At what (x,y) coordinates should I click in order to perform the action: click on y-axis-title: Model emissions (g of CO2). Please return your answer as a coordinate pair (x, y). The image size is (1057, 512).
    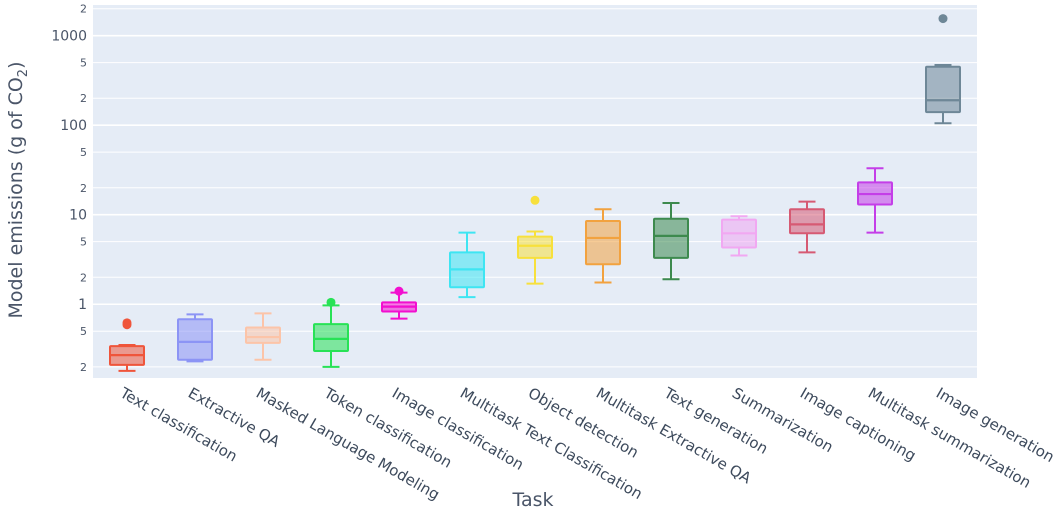
    Looking at the image, I should click on (18, 189).